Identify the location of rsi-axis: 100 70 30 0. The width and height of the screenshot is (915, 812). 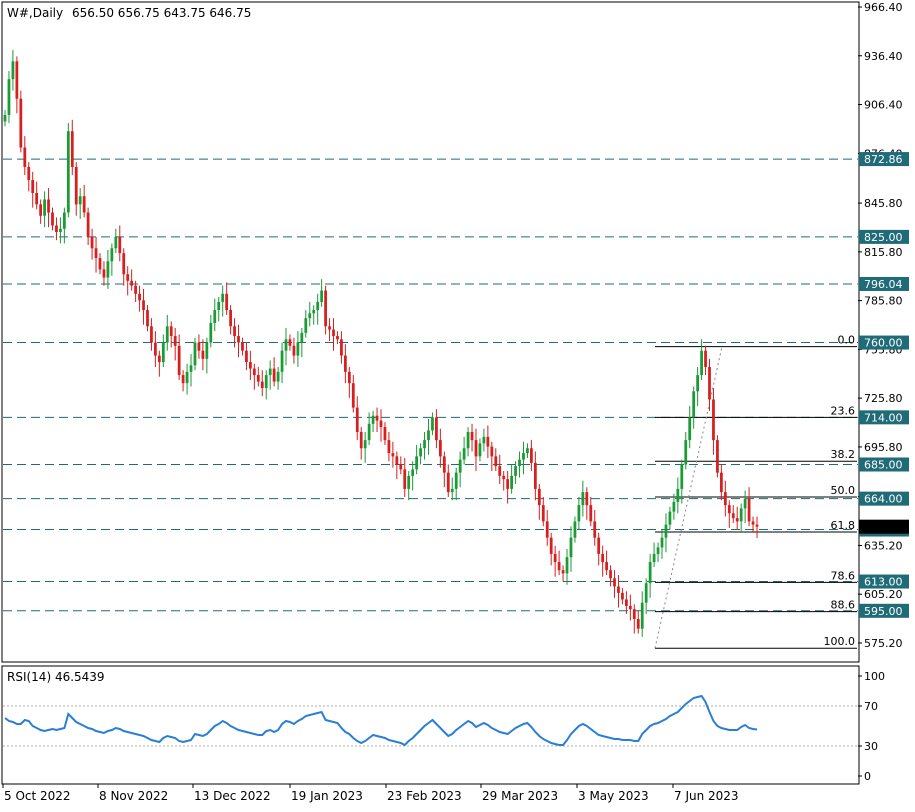
(871, 726).